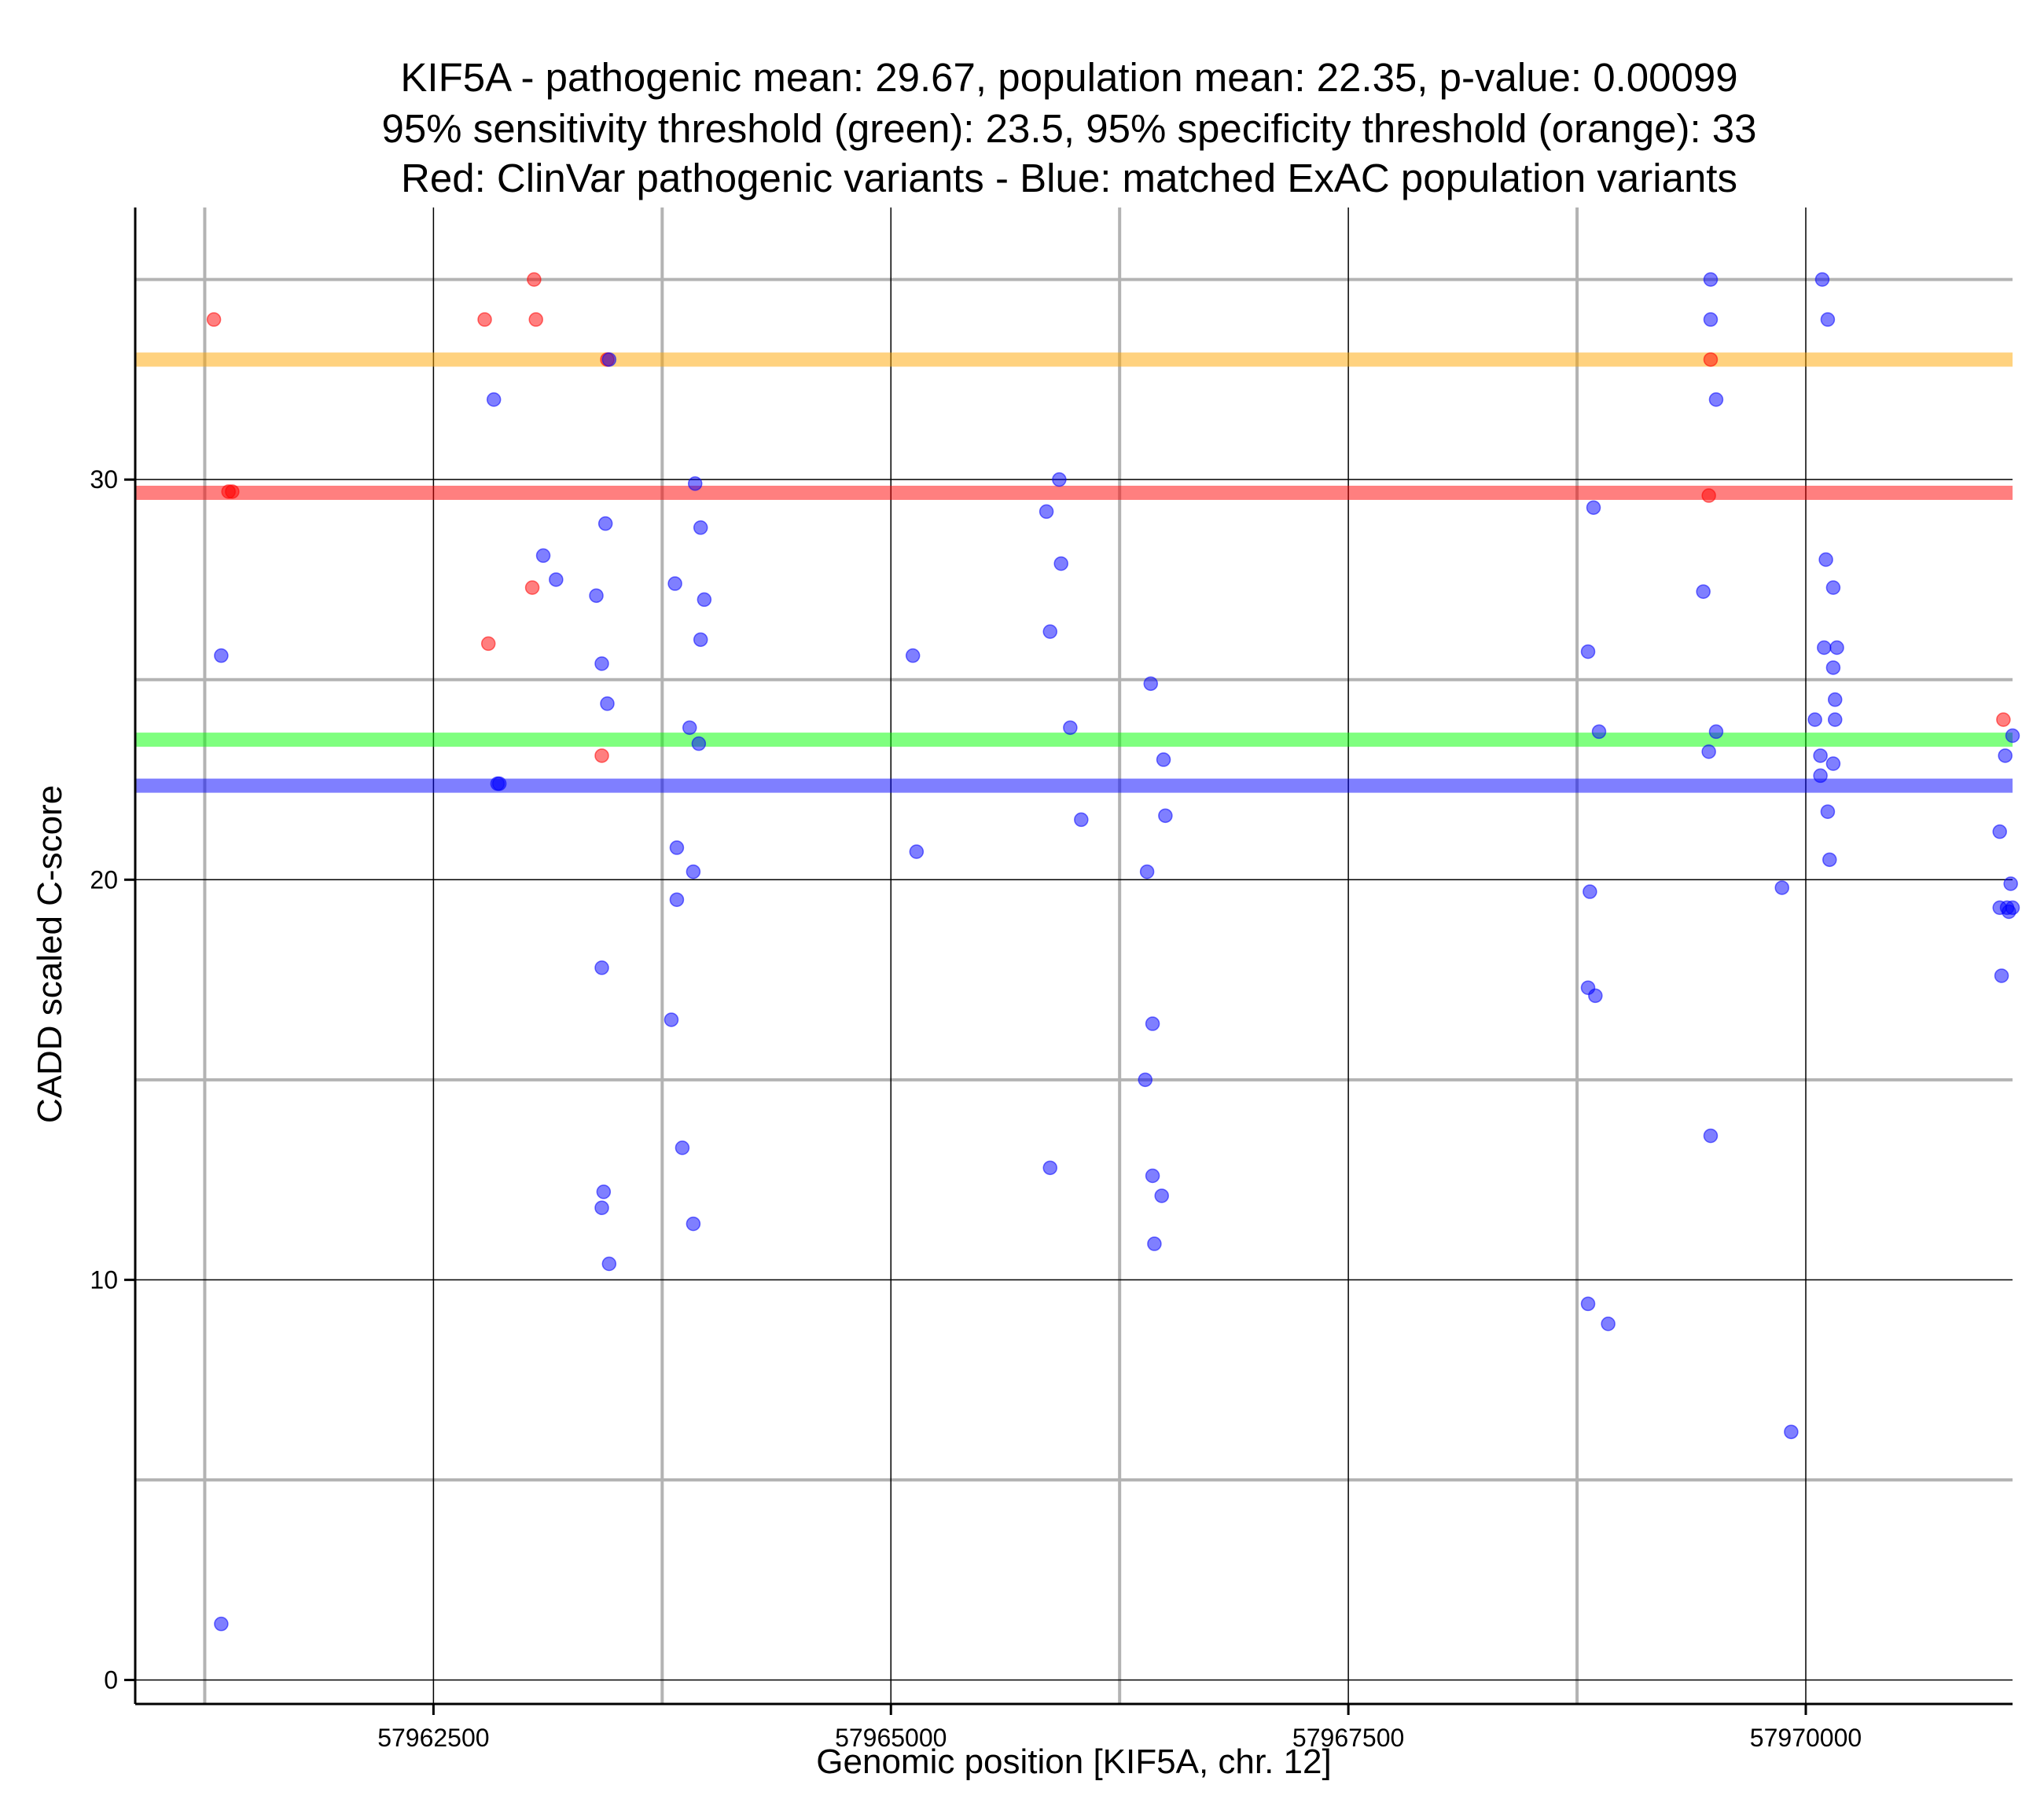 This screenshot has width=2044, height=1814. Describe the element at coordinates (104, 1279) in the screenshot. I see `y-tick-label: 10` at that location.